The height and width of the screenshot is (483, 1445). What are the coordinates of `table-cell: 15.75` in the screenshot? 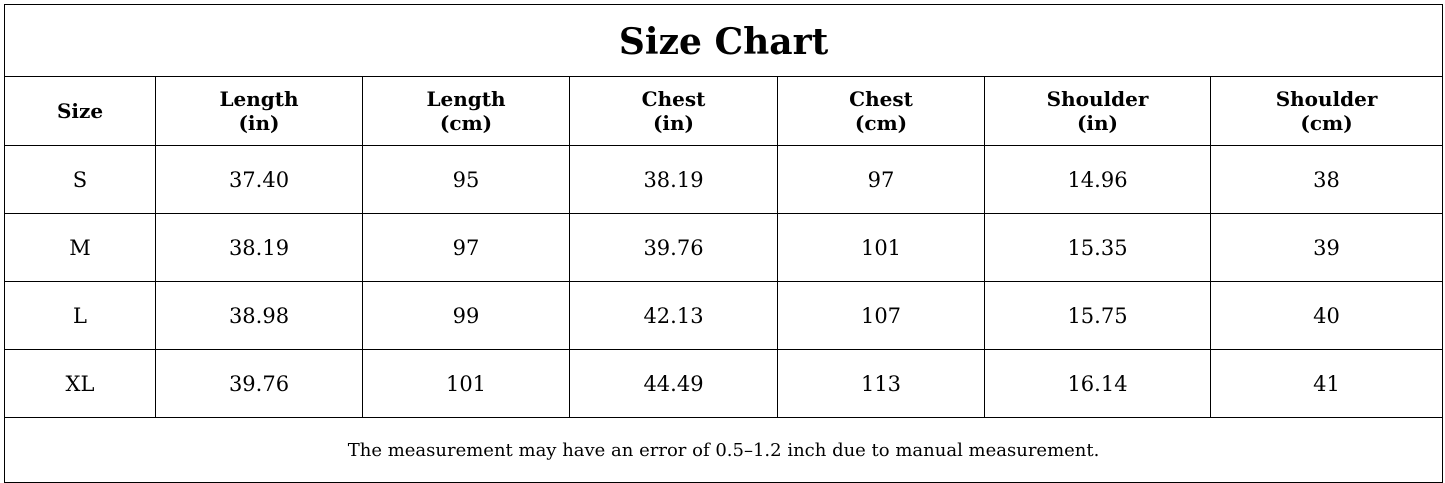 It's located at (1097, 315).